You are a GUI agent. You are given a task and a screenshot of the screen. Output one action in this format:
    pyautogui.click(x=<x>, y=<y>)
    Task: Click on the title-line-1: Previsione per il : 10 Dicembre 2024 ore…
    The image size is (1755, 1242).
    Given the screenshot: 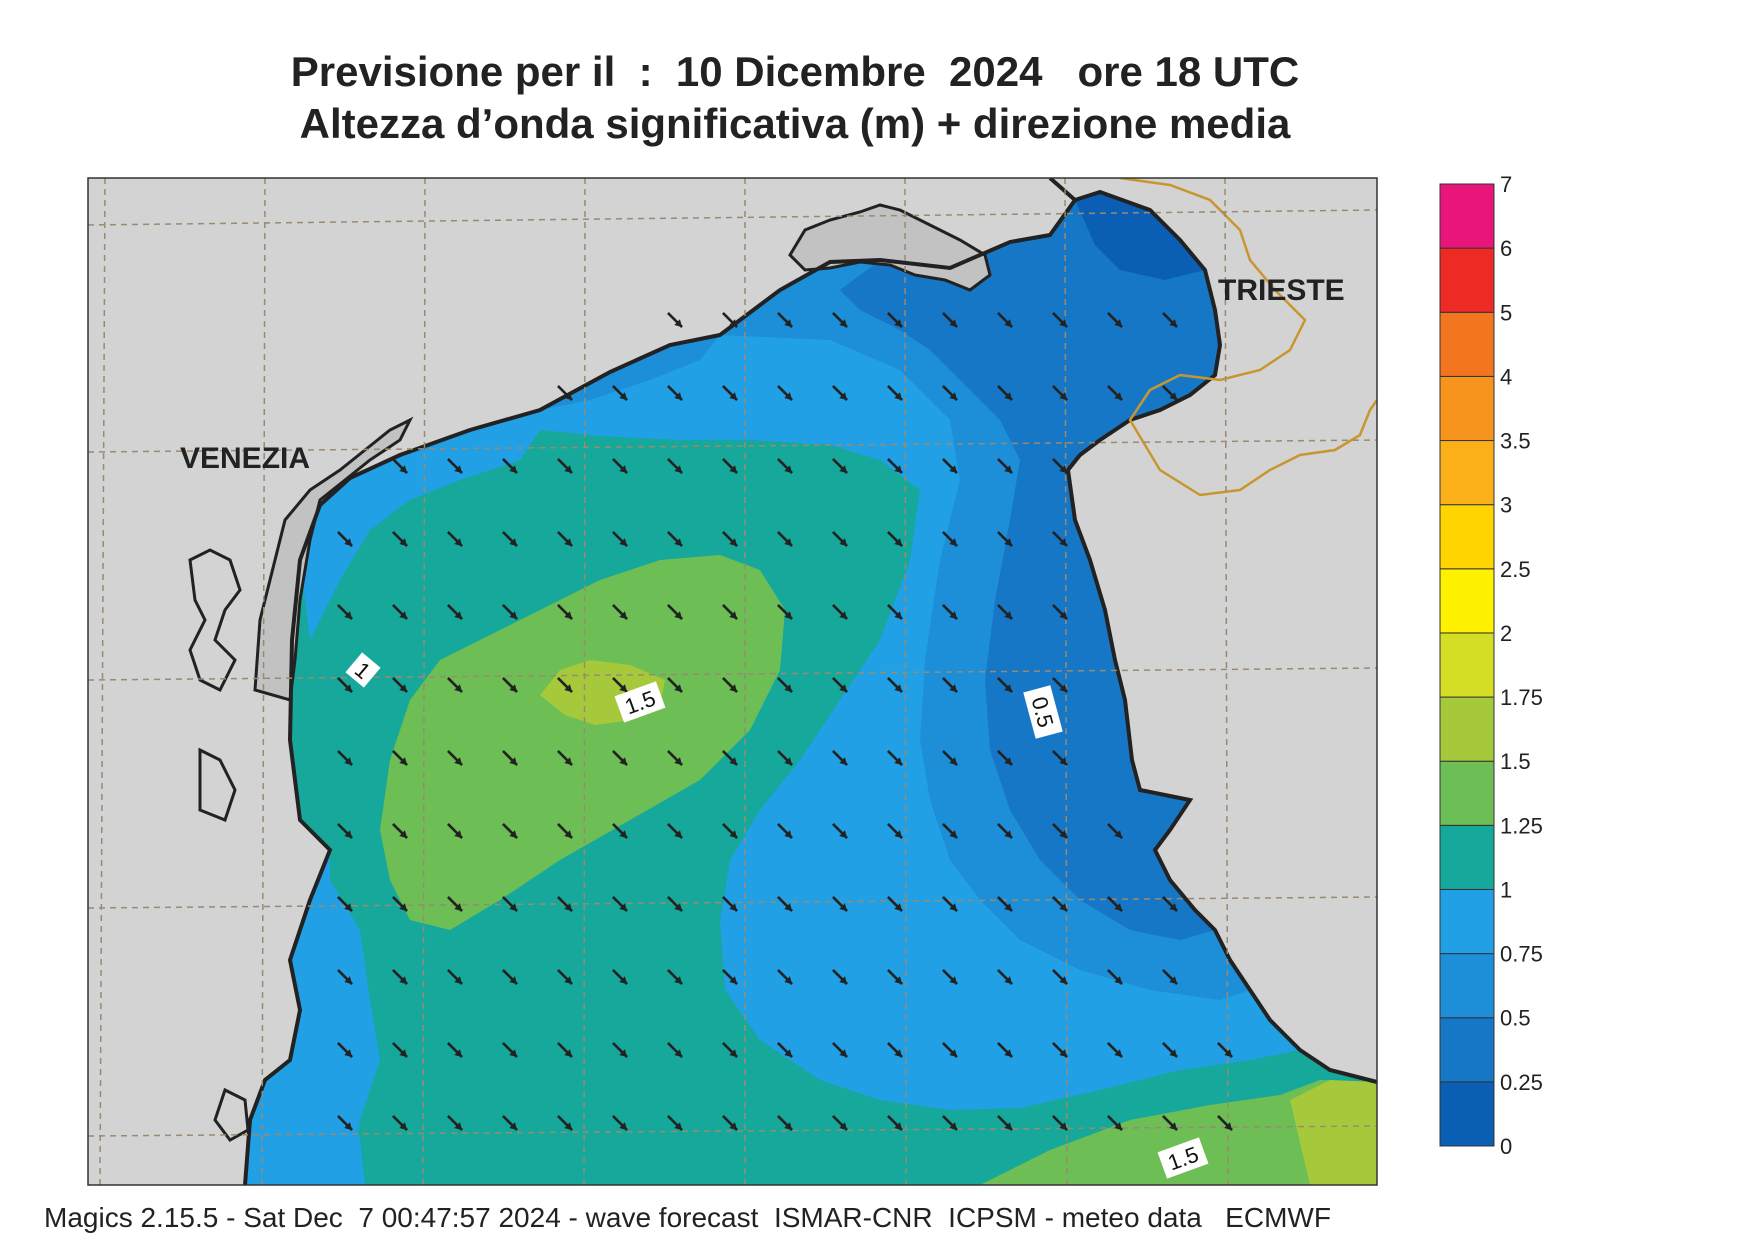 What is the action you would take?
    pyautogui.click(x=795, y=71)
    